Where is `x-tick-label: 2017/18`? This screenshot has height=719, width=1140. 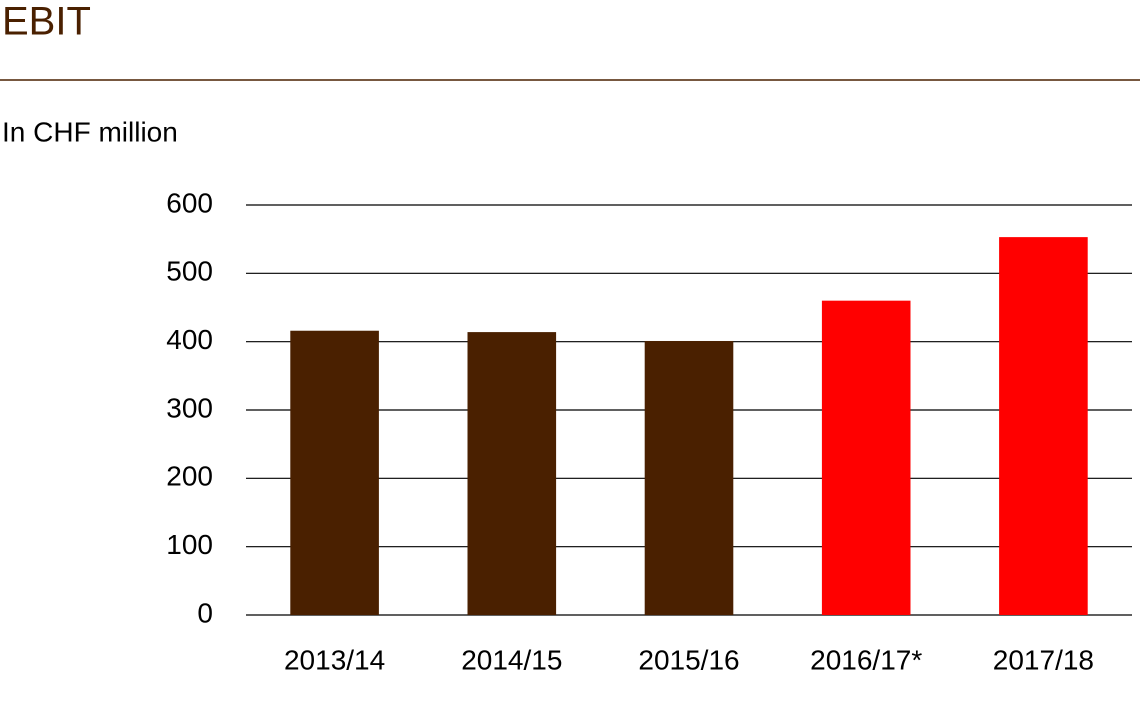
x-tick-label: 2017/18 is located at coordinates (1043, 659).